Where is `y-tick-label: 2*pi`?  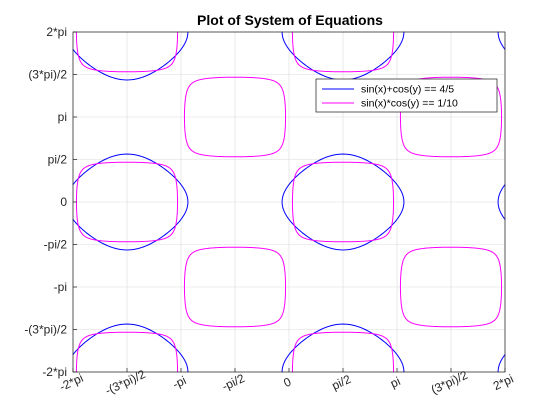
y-tick-label: 2*pi is located at coordinates (56, 32).